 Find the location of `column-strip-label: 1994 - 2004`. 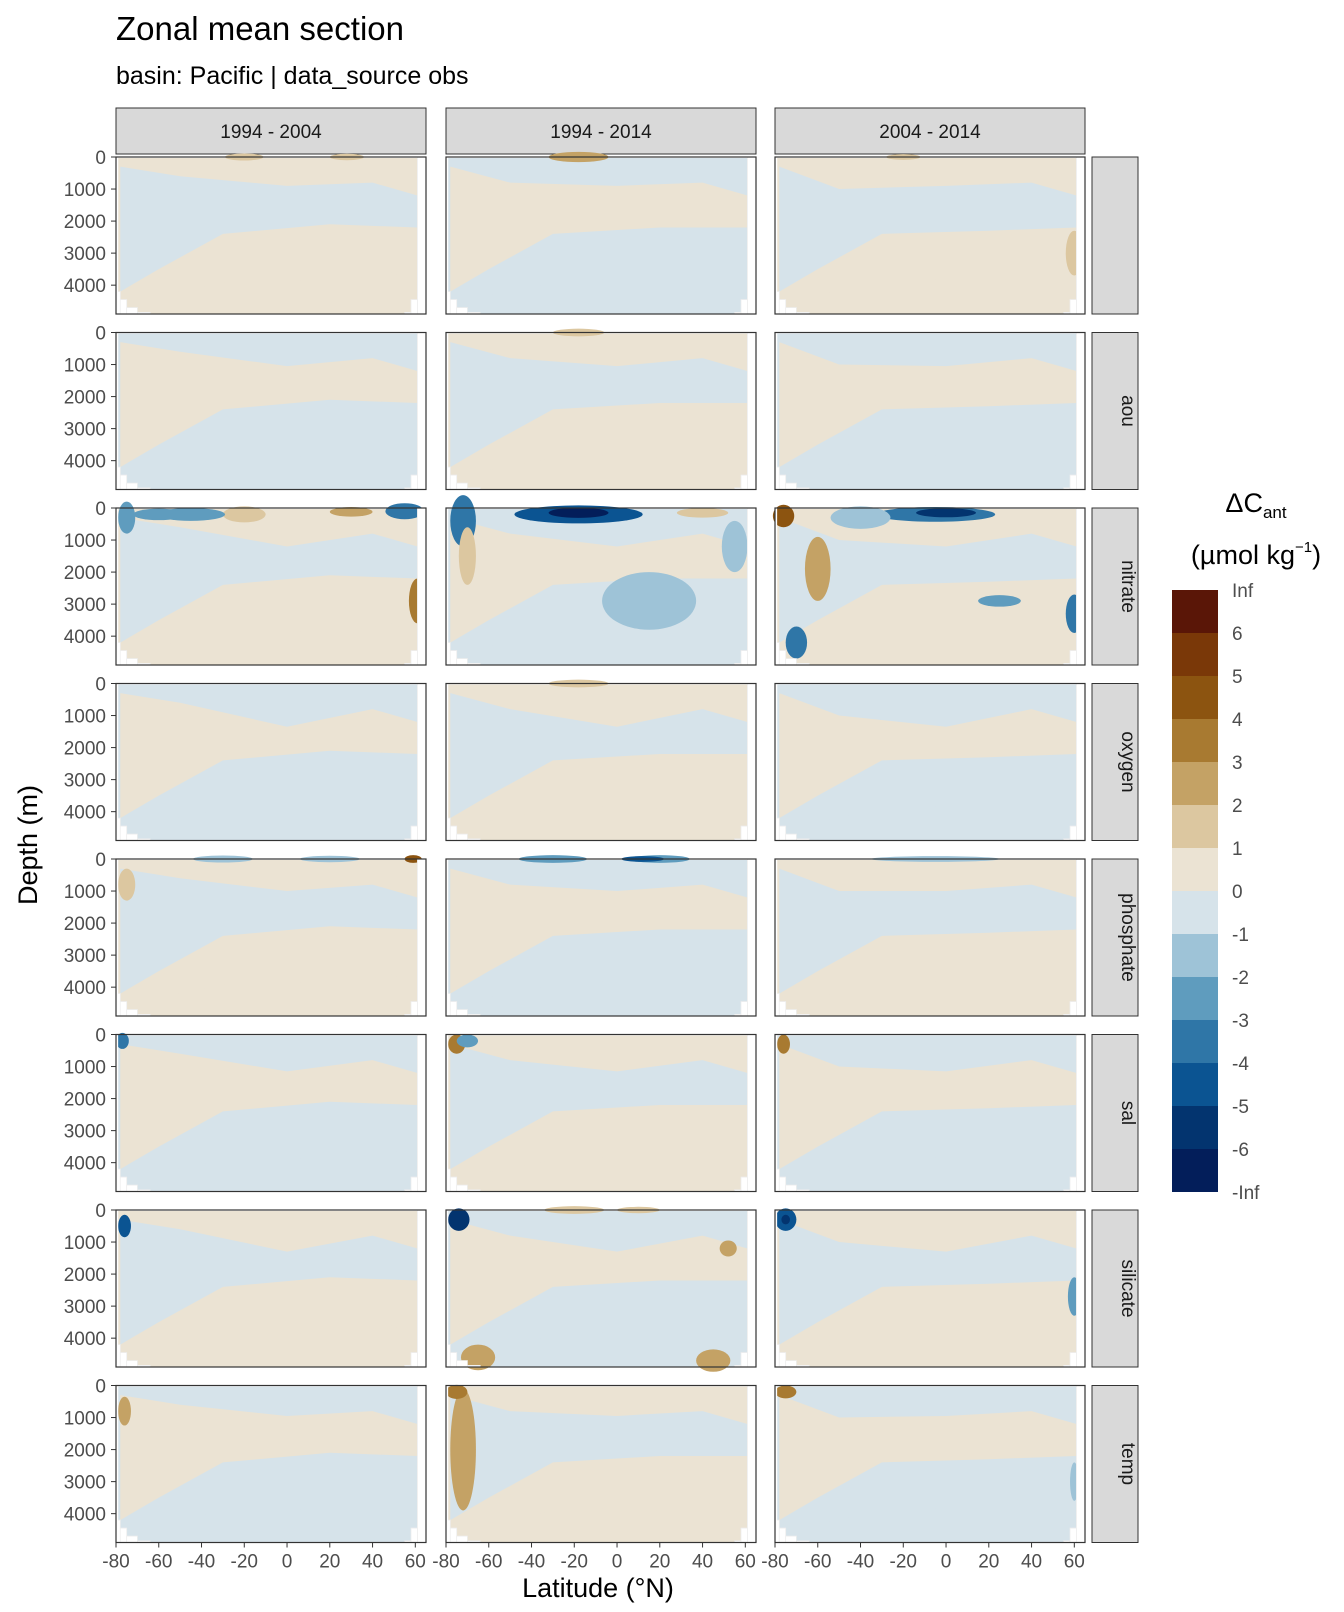

column-strip-label: 1994 - 2004 is located at coordinates (271, 132).